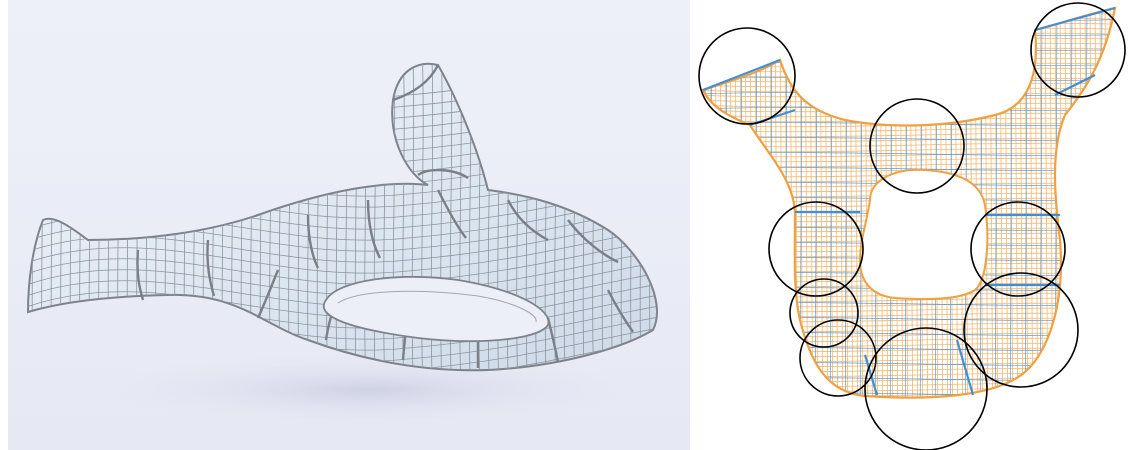  I want to click on hole-rim-line, so click(437, 306).